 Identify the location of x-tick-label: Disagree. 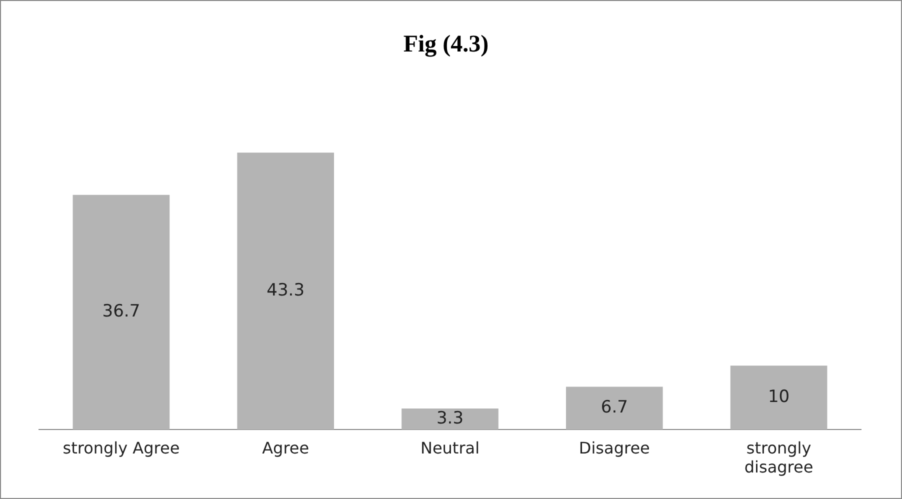
(614, 448).